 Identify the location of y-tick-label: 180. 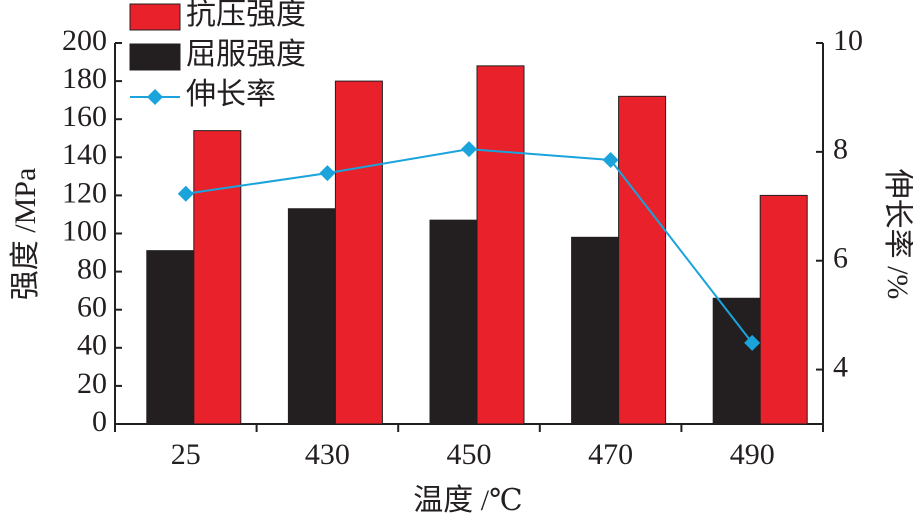
(84, 78).